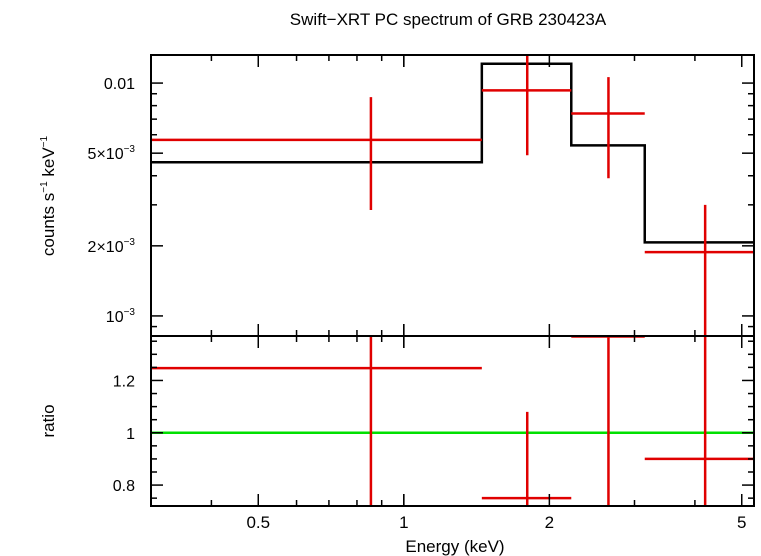  What do you see at coordinates (124, 381) in the screenshot?
I see `bottom-y-tick-label-2: 1.2` at bounding box center [124, 381].